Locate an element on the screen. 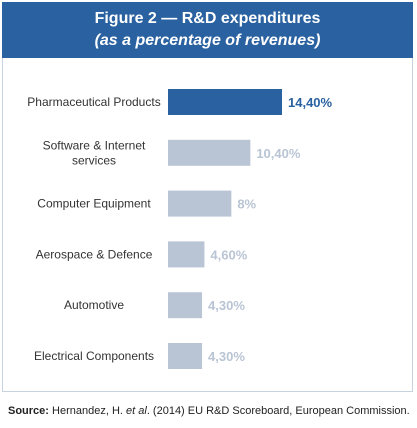  category-label-line: Automotive is located at coordinates (94, 305).